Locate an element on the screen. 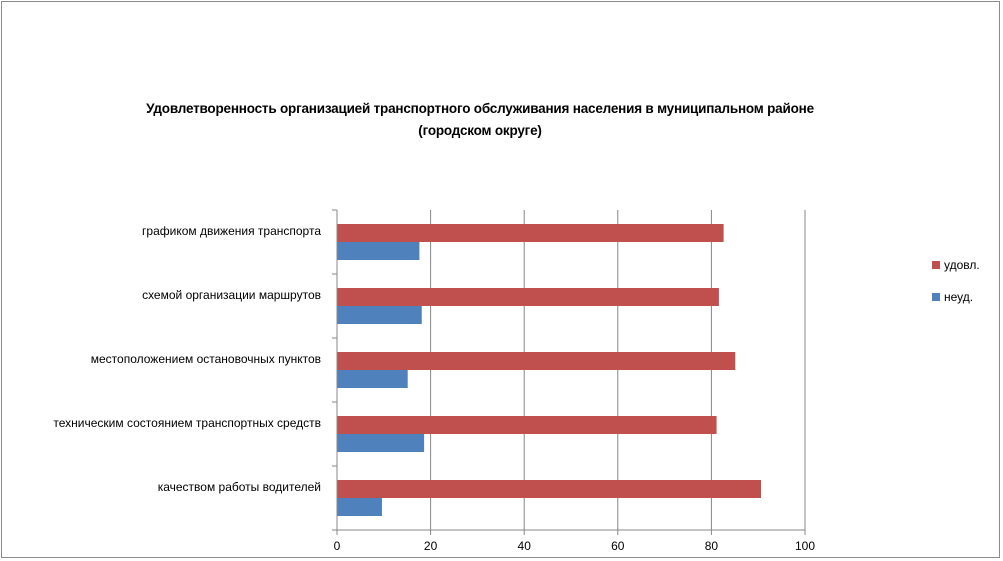 This screenshot has height=561, width=1003. legend-item: удовл. is located at coordinates (956, 265).